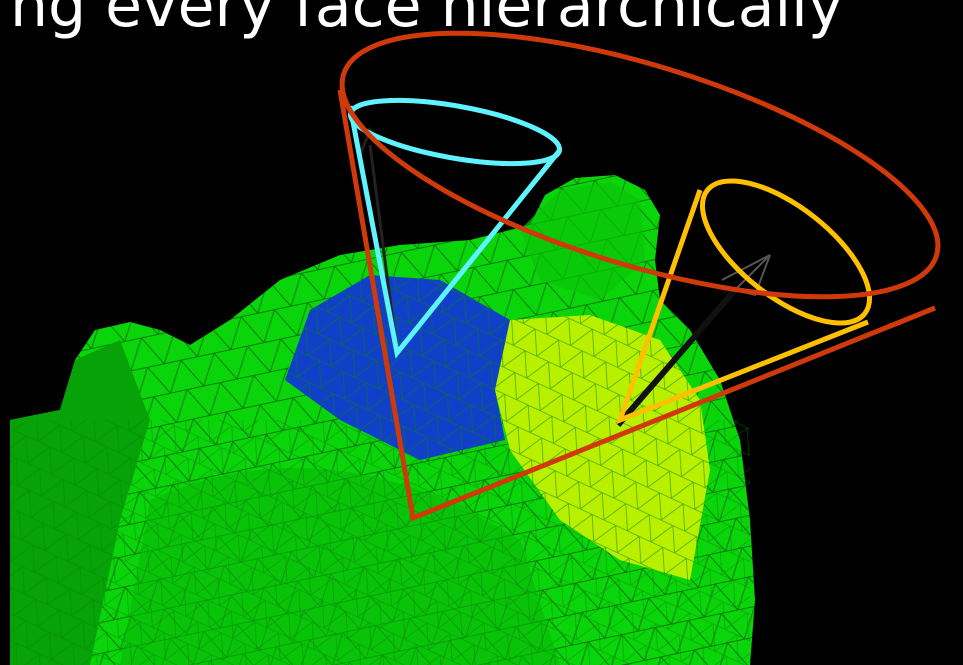  What do you see at coordinates (744, 301) in the screenshot?
I see `yellow-cone` at bounding box center [744, 301].